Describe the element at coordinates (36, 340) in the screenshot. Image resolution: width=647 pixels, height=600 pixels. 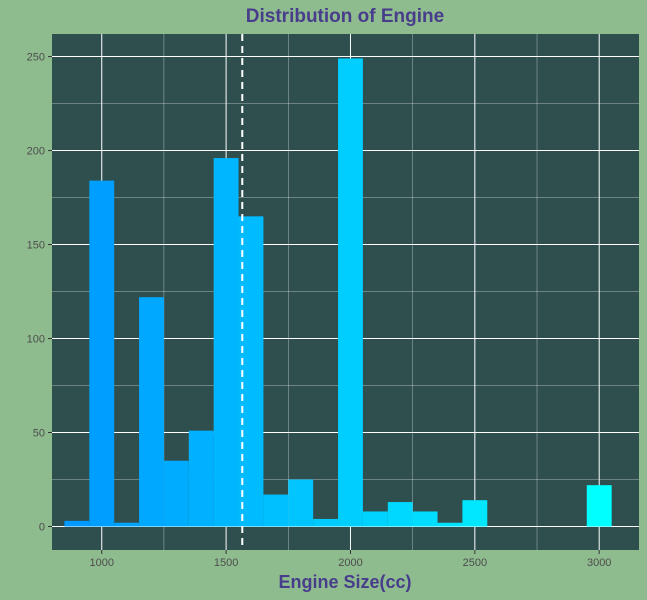
I see `y-tick-label: 100` at that location.